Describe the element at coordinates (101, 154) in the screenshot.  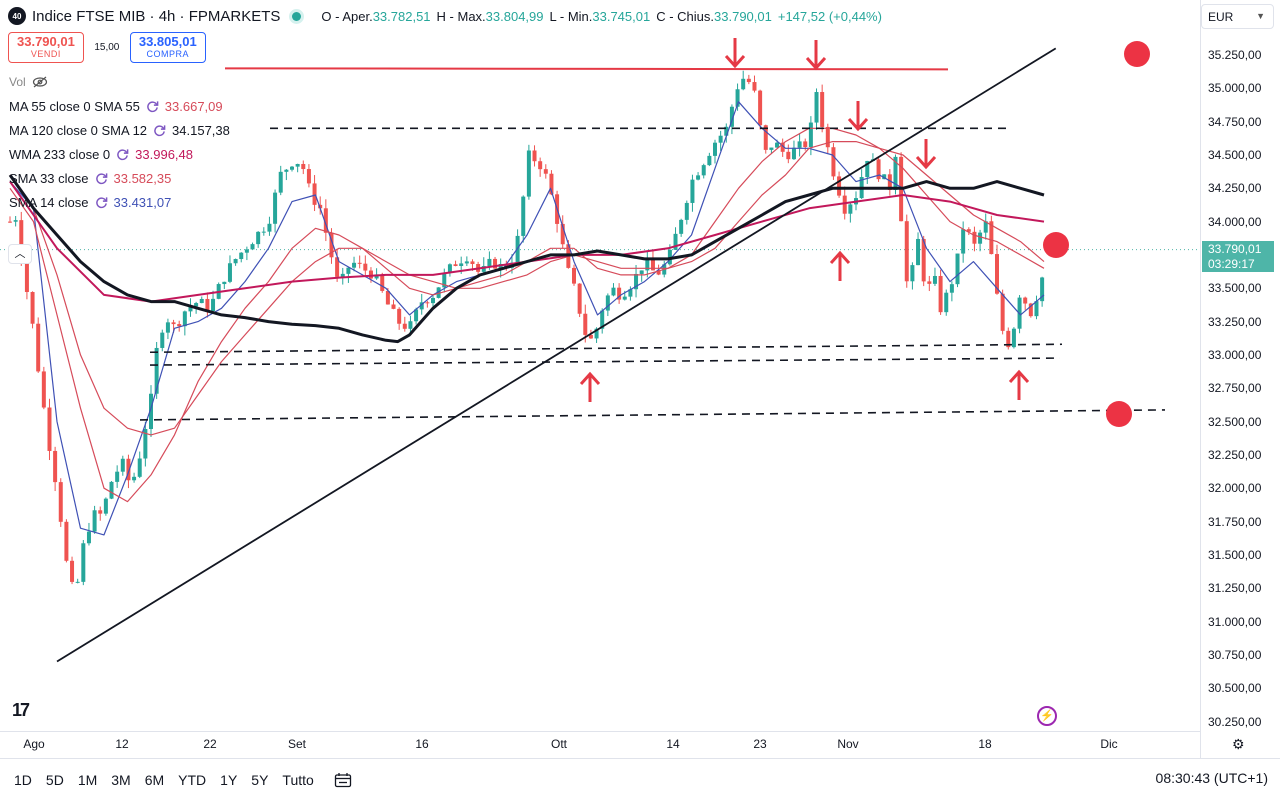
I see `indicator-legend: WMA 233 close 0 33.996,48` at that location.